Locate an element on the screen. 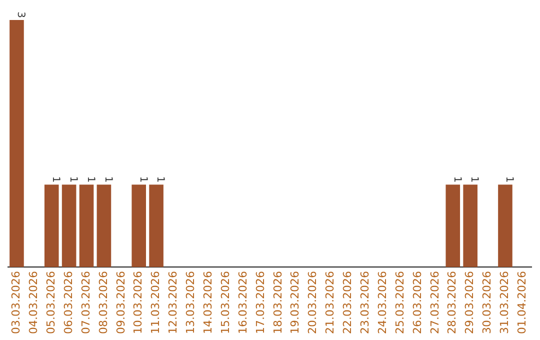 The image size is (540, 340). x-tick-label: 10.03.2026 is located at coordinates (138, 302).